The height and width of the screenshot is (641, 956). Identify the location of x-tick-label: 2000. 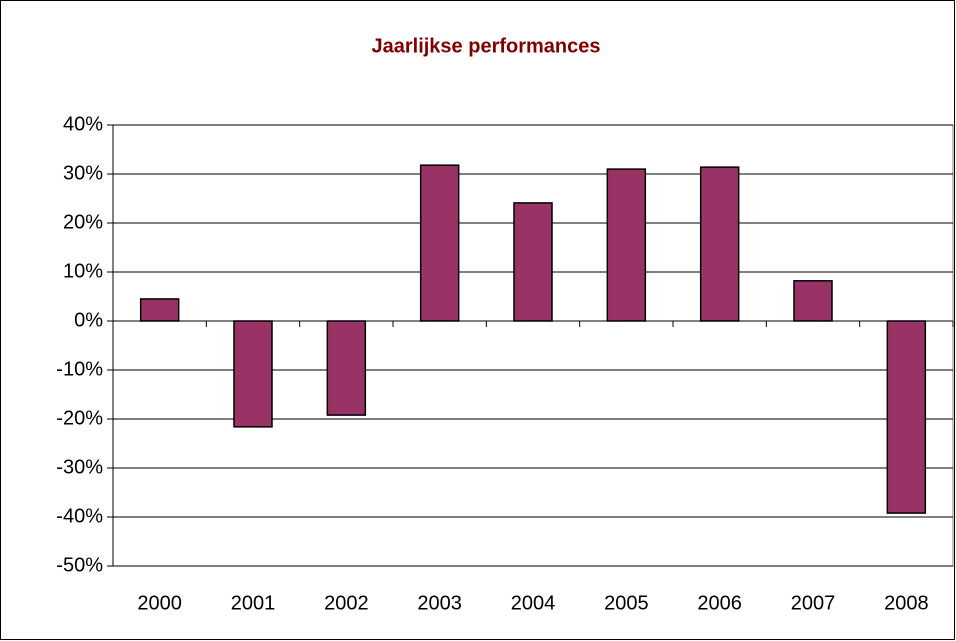
(159, 603).